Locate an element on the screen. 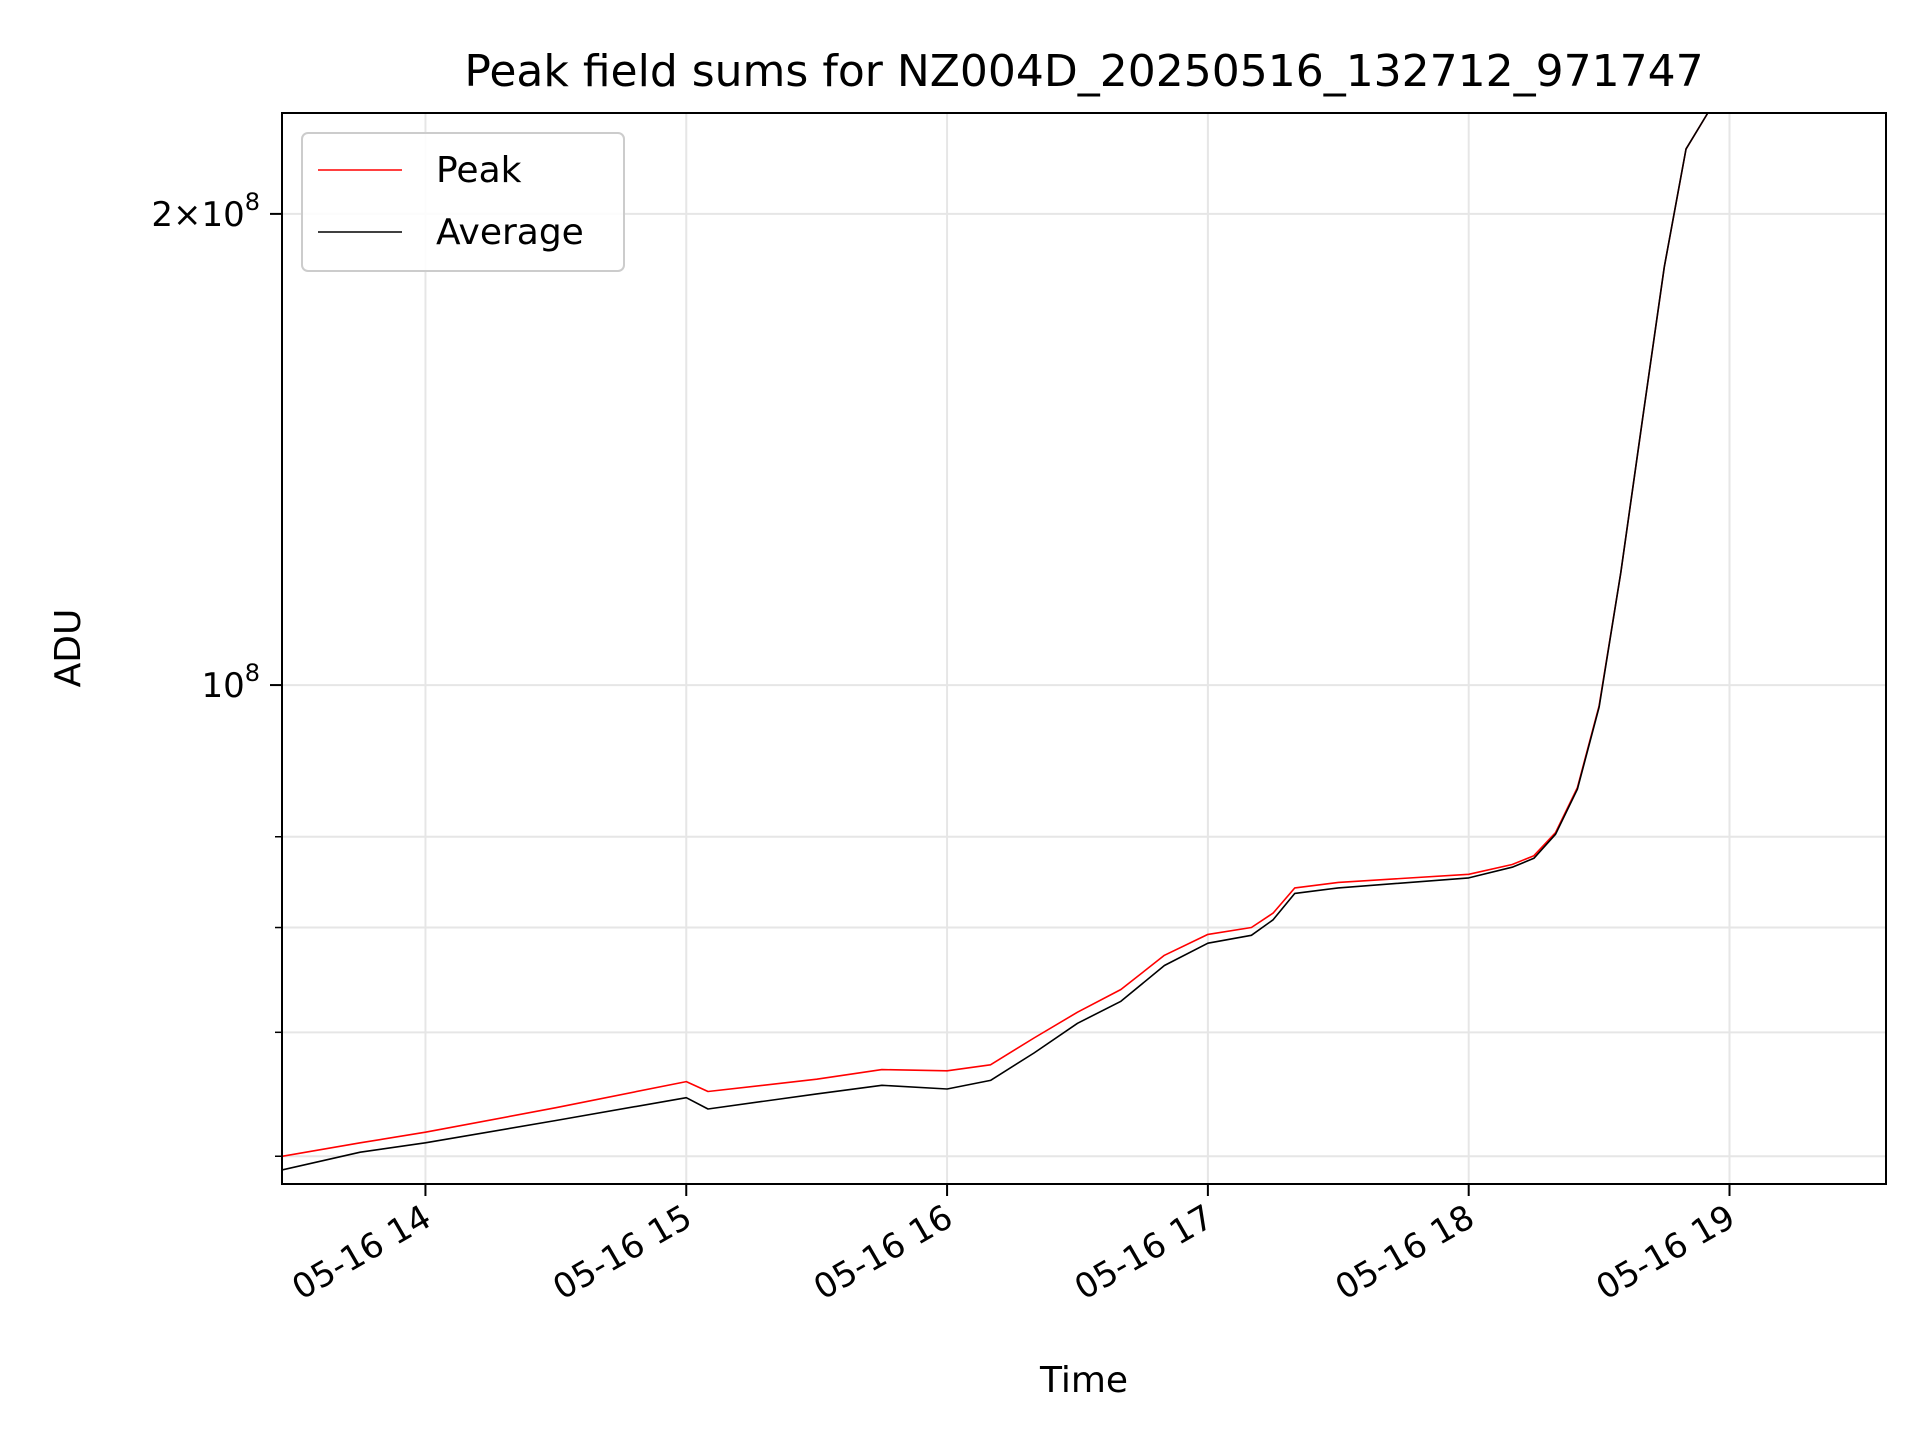 The height and width of the screenshot is (1440, 1920). legend-box is located at coordinates (463, 202).